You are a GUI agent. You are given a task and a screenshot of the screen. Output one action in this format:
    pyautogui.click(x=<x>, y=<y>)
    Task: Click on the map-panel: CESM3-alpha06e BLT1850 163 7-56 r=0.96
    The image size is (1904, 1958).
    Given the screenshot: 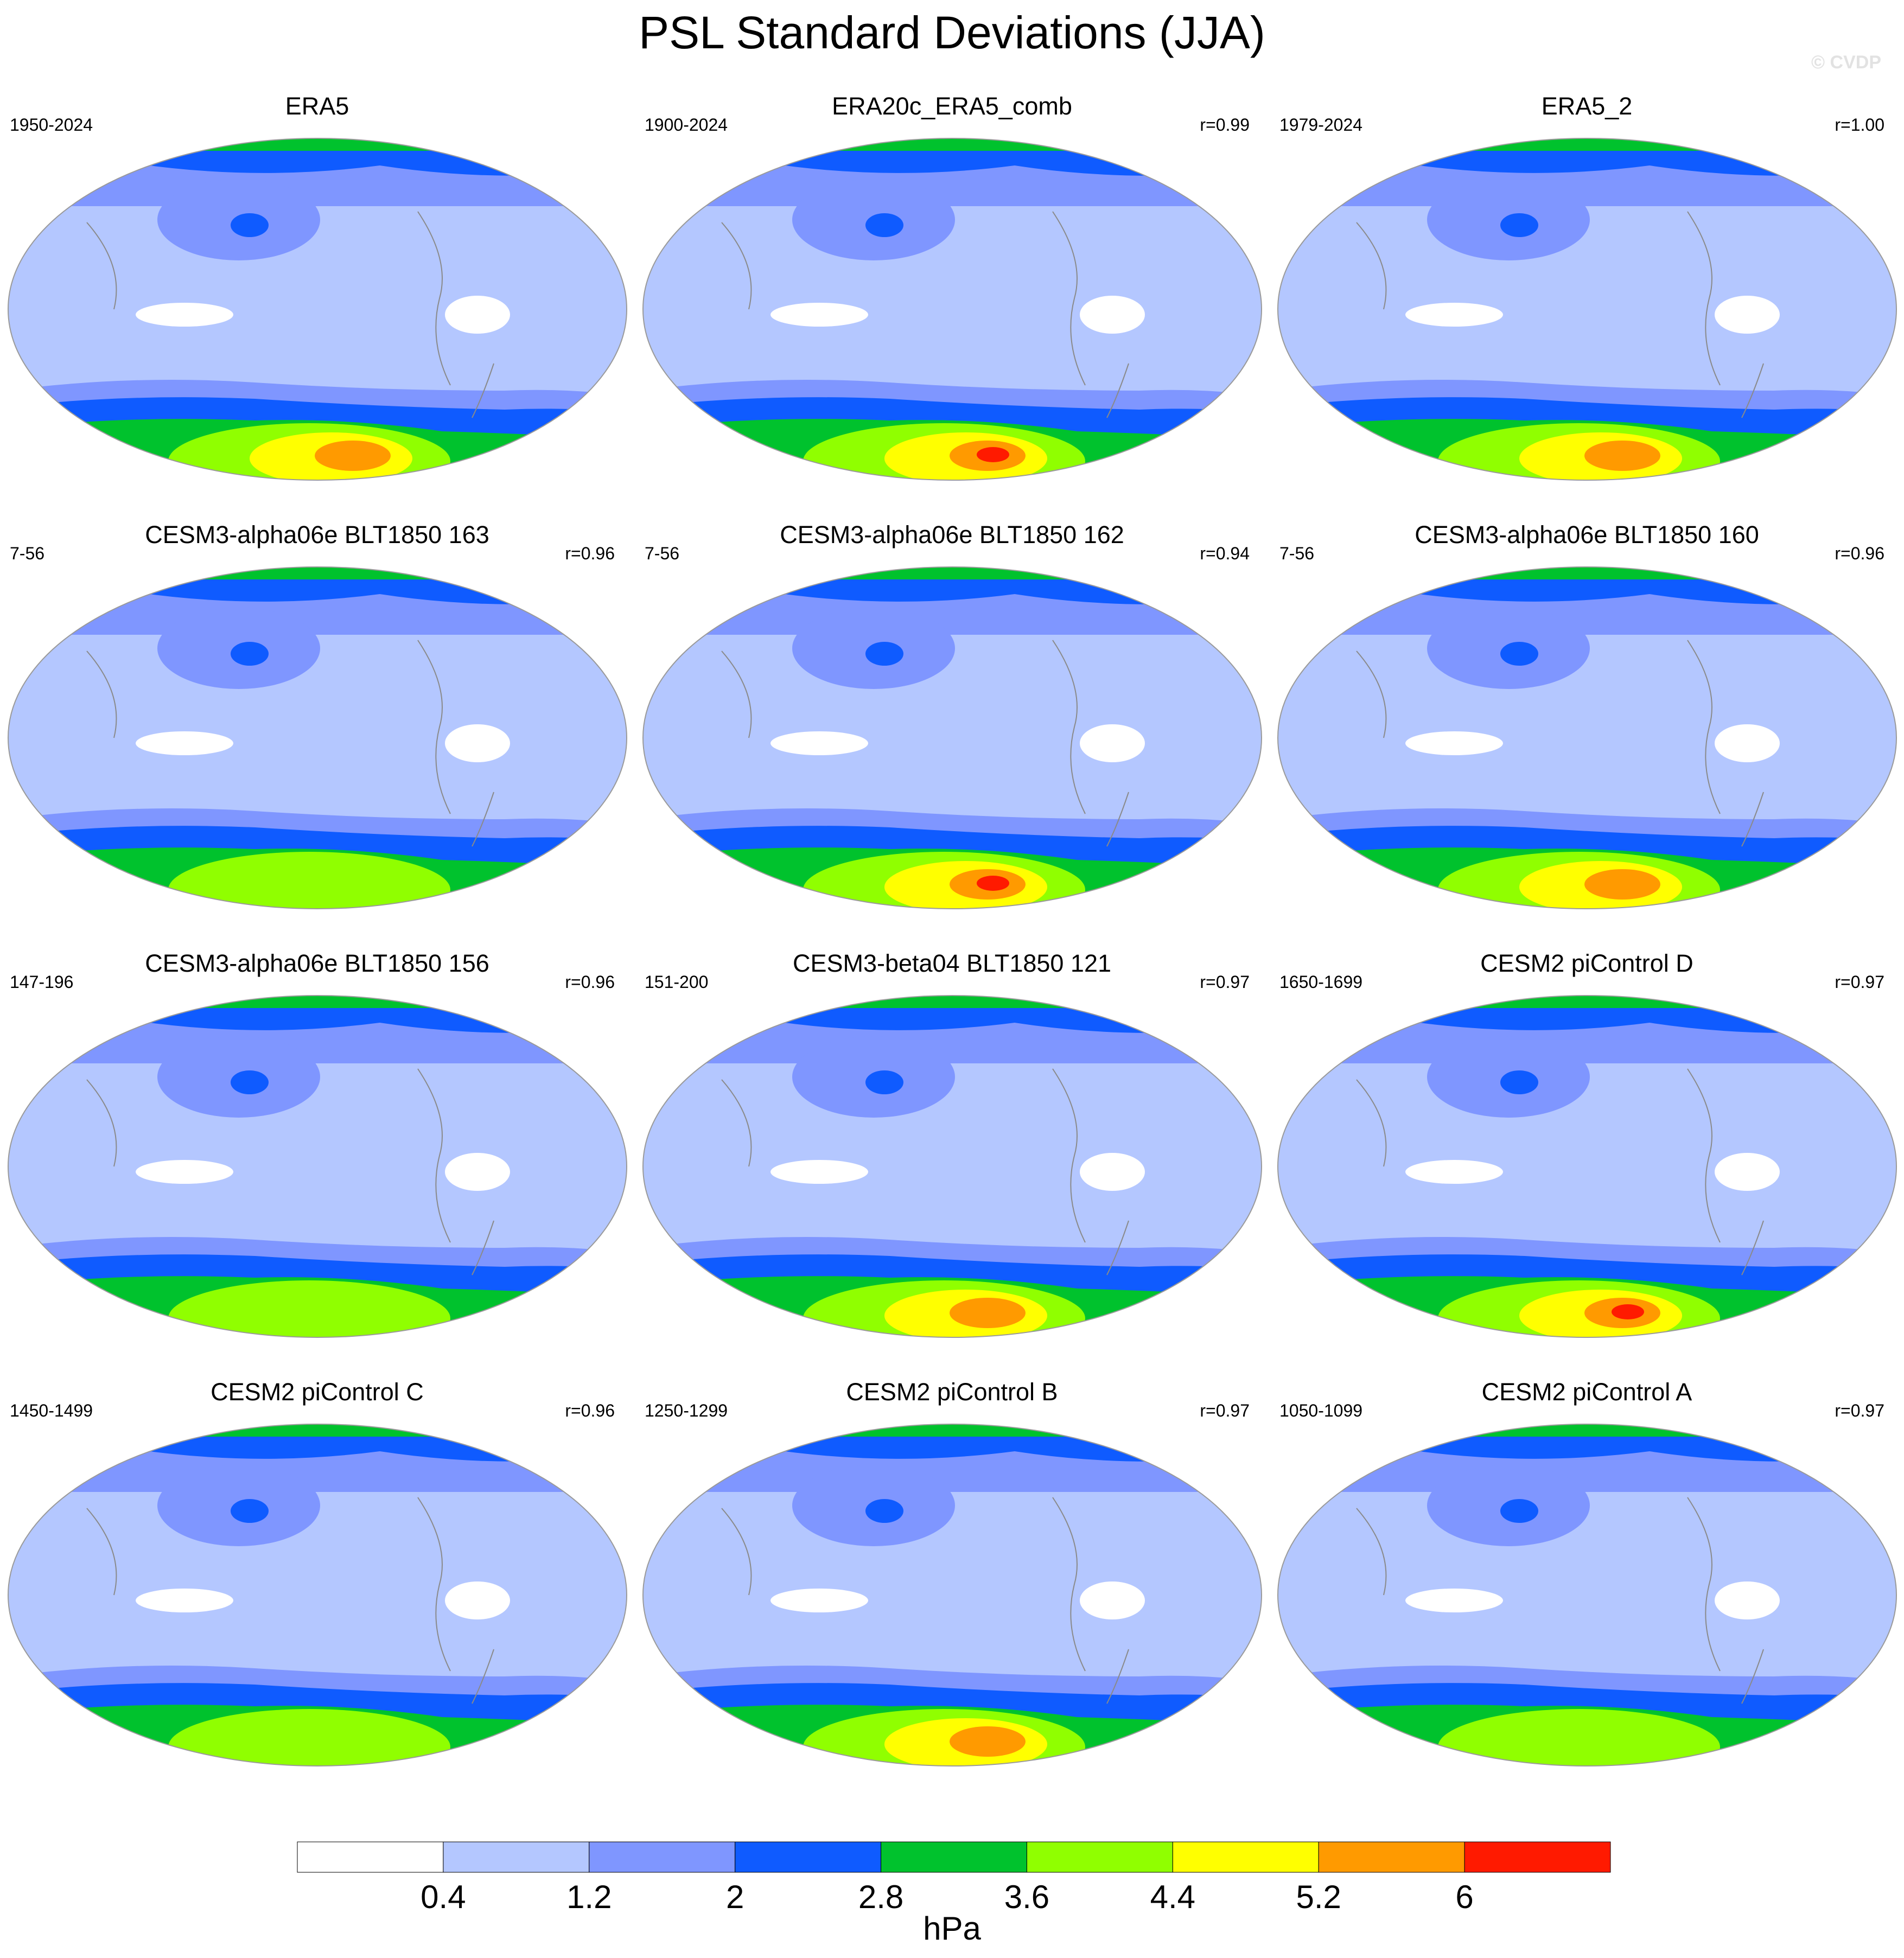 What is the action you would take?
    pyautogui.click(x=317, y=735)
    